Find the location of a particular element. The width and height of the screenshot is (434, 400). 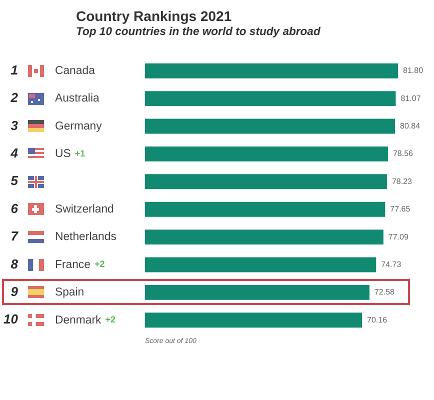

data-label: 77.09 is located at coordinates (399, 237).